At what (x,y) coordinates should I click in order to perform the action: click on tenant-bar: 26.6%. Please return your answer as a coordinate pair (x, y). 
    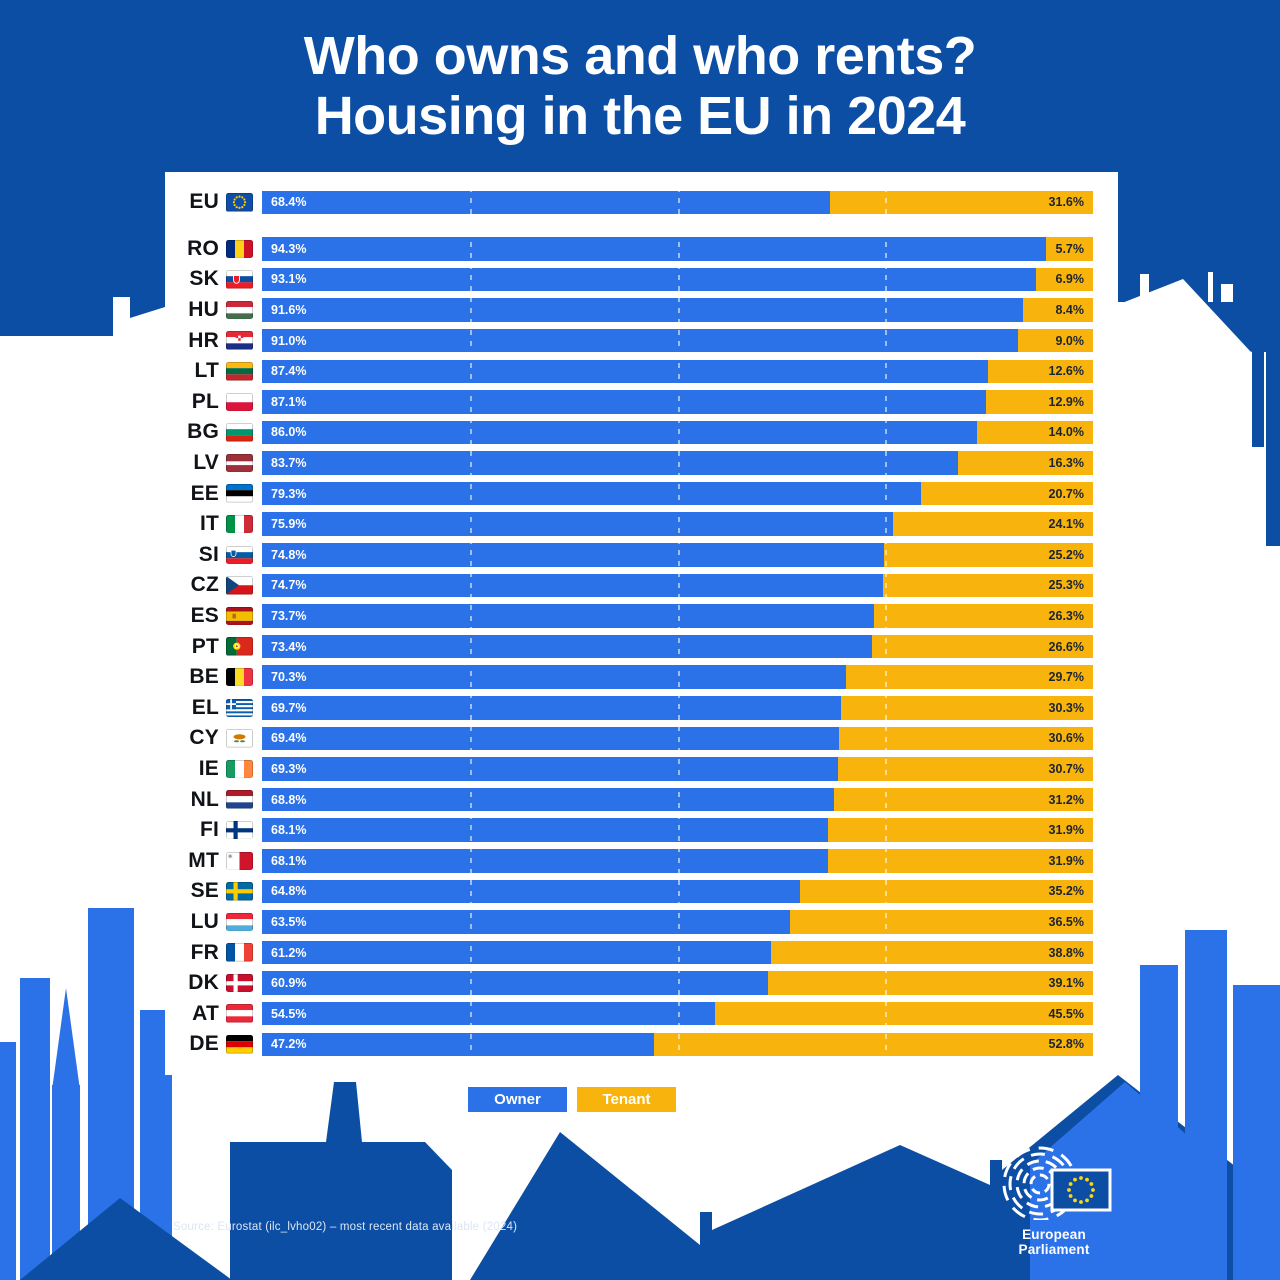
    Looking at the image, I should click on (982, 646).